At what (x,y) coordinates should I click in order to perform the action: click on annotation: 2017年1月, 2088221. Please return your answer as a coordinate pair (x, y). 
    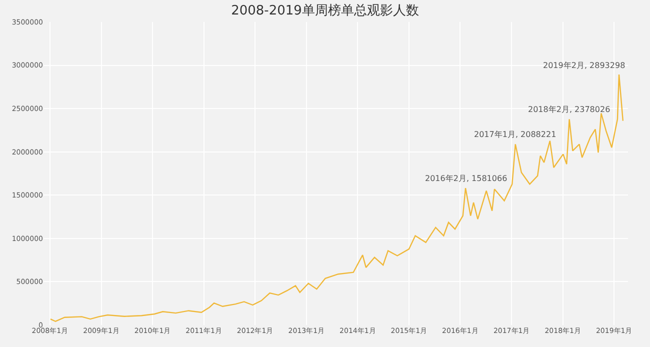
    Looking at the image, I should click on (515, 134).